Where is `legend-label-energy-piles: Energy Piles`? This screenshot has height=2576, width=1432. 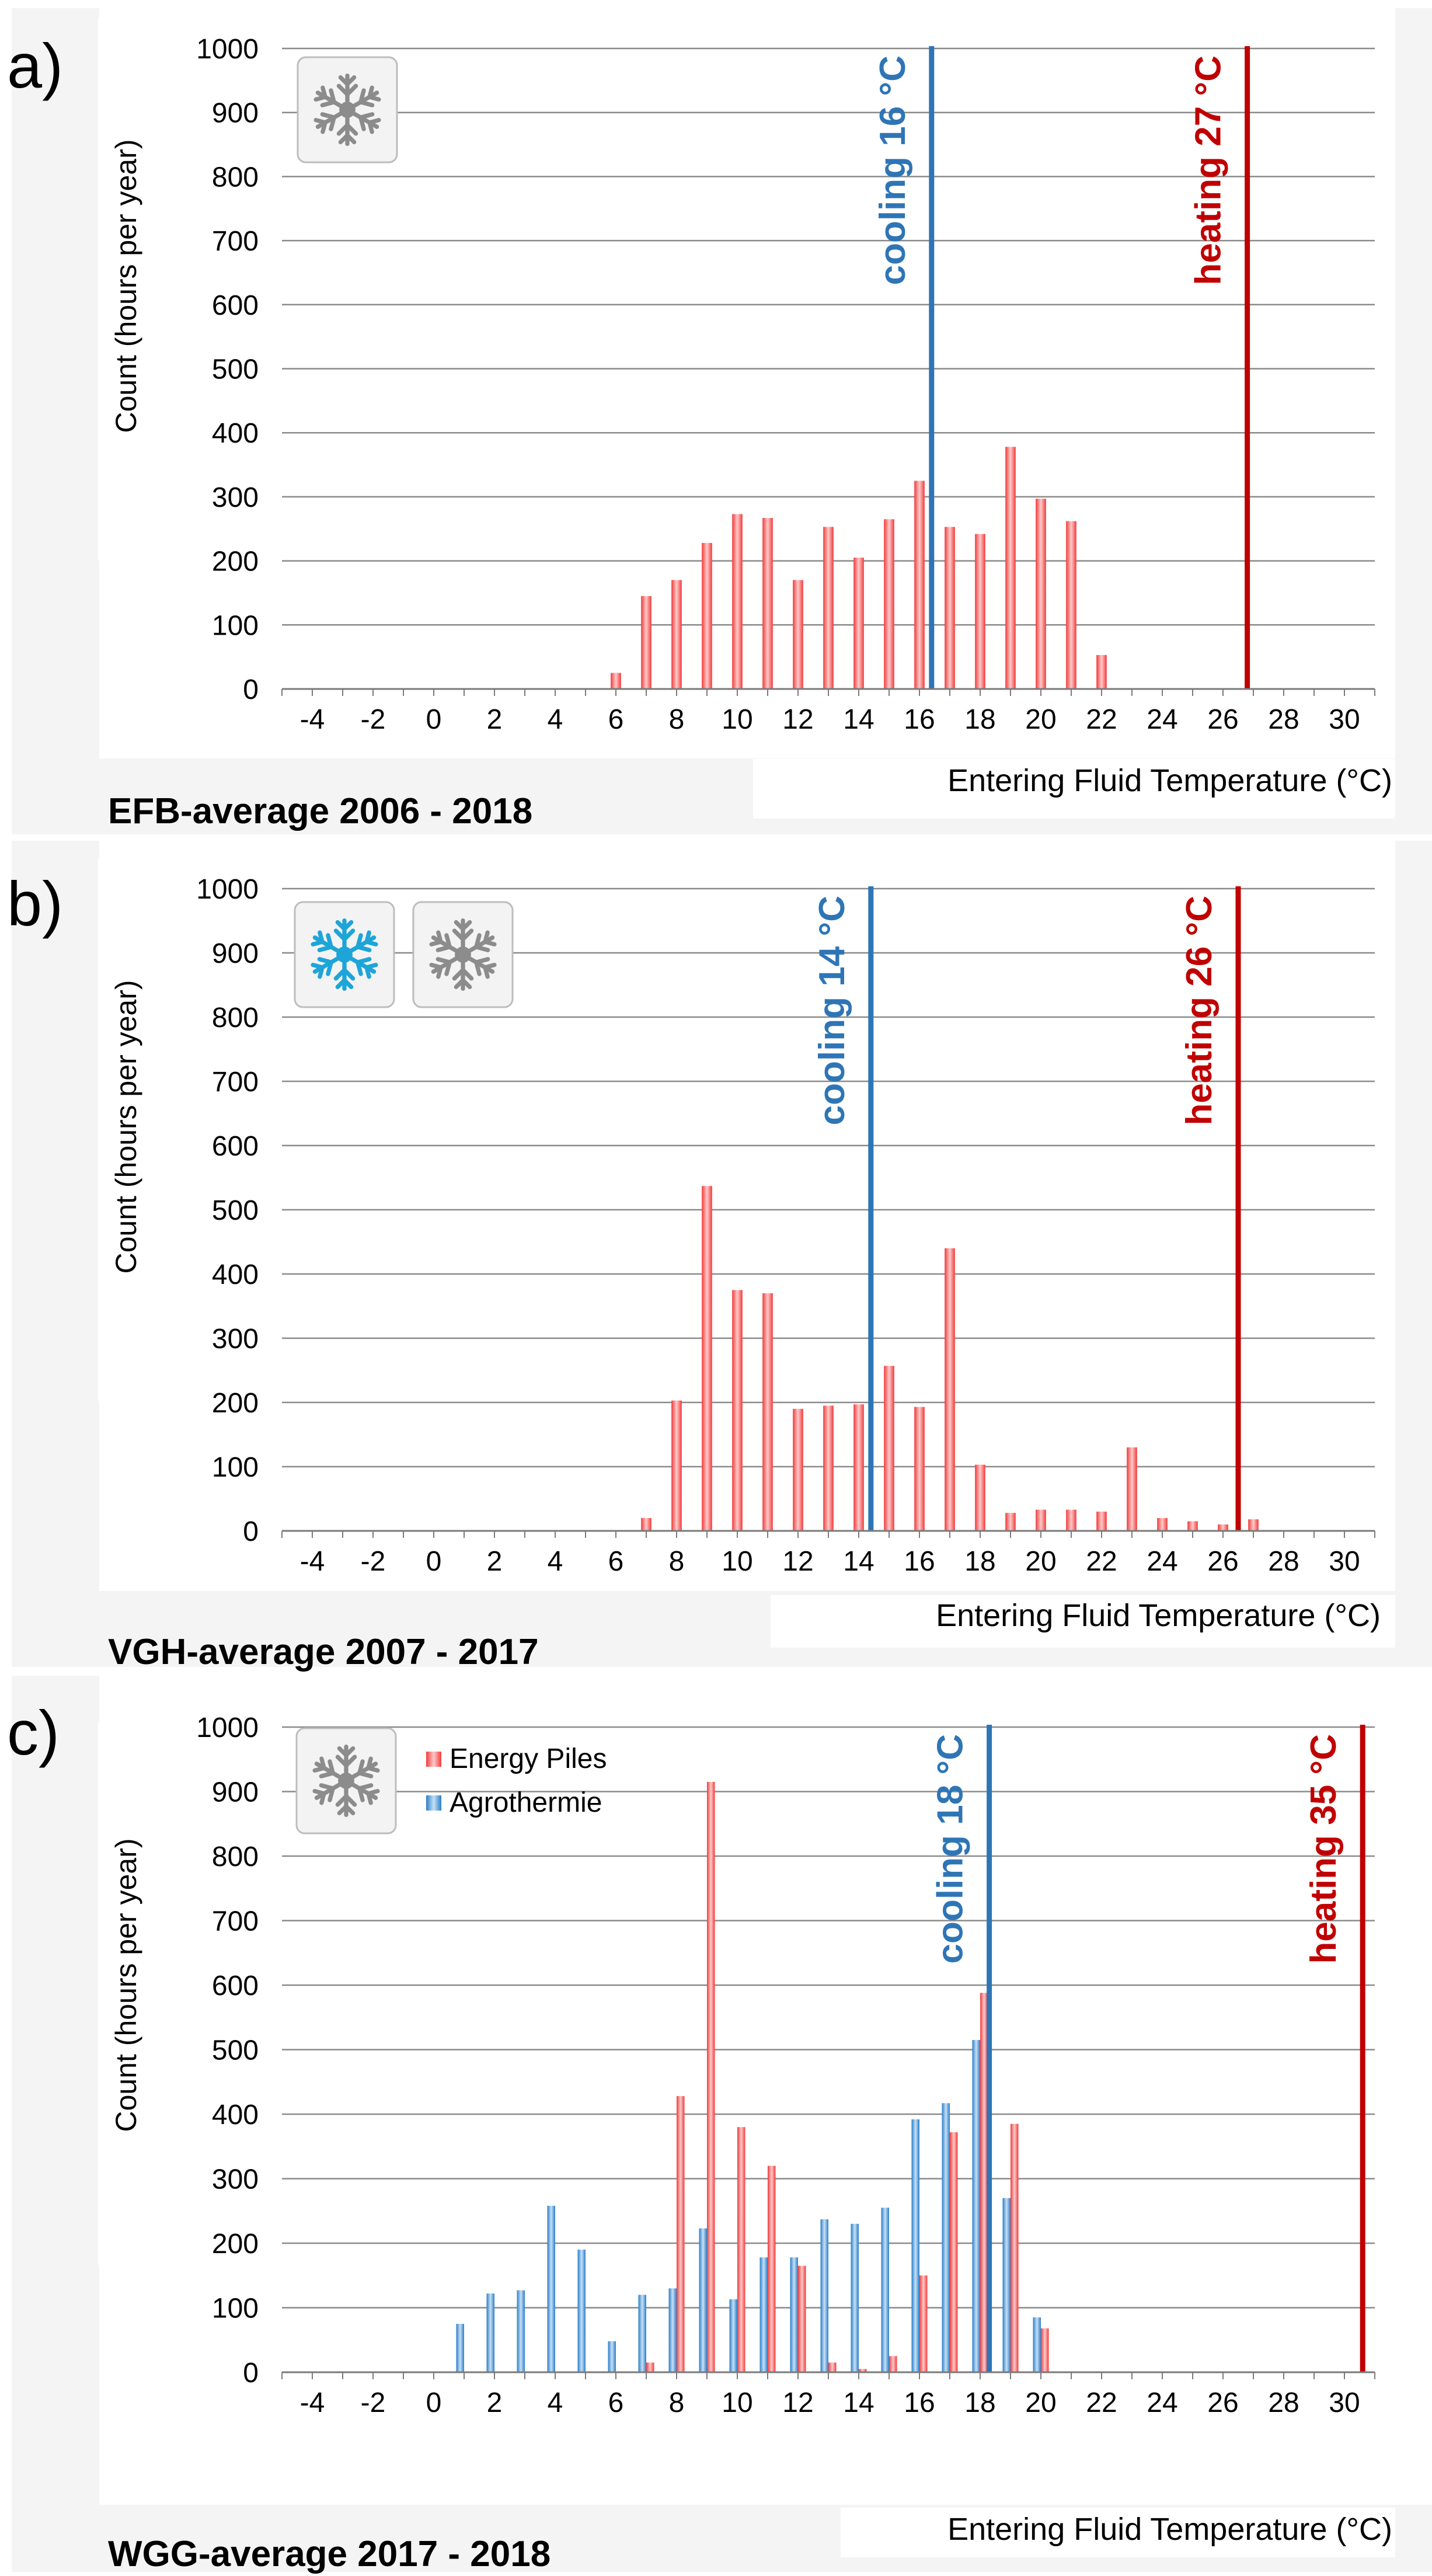
legend-label-energy-piles: Energy Piles is located at coordinates (528, 1758).